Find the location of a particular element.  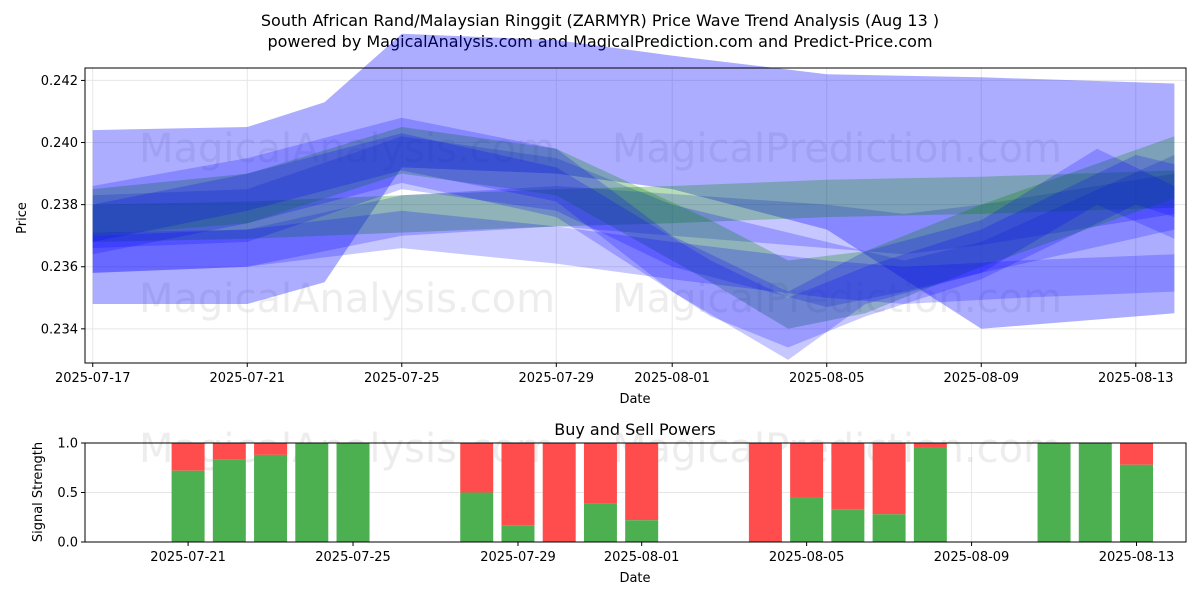

signal-ytick-label-1: 0.5 is located at coordinates (67, 493).